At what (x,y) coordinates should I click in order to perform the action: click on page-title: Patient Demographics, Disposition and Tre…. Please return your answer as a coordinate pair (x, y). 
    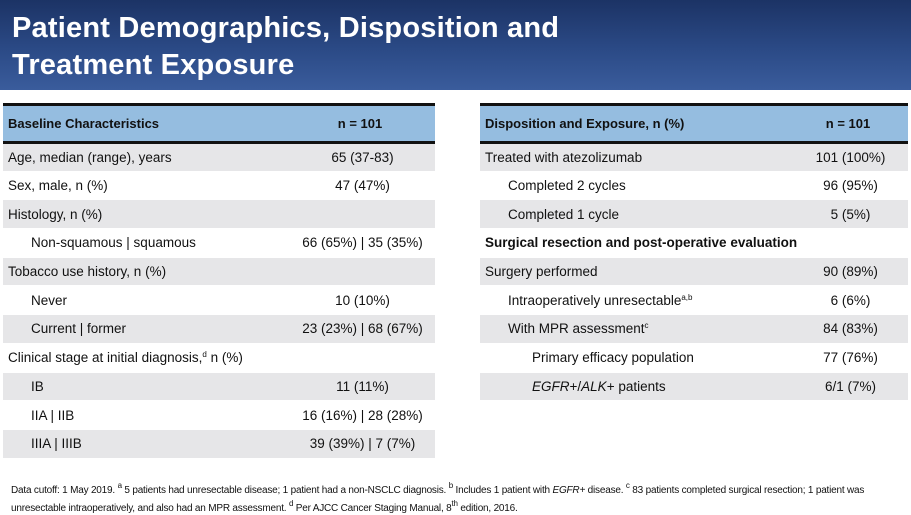
    Looking at the image, I should click on (285, 47).